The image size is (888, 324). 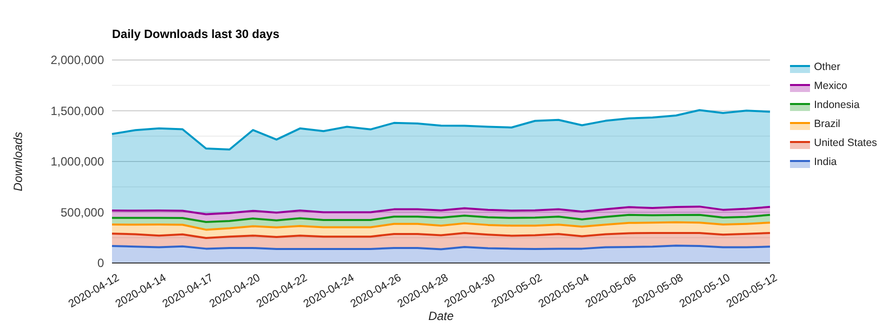 I want to click on y-tick-label: 1,500,000, so click(x=77, y=111).